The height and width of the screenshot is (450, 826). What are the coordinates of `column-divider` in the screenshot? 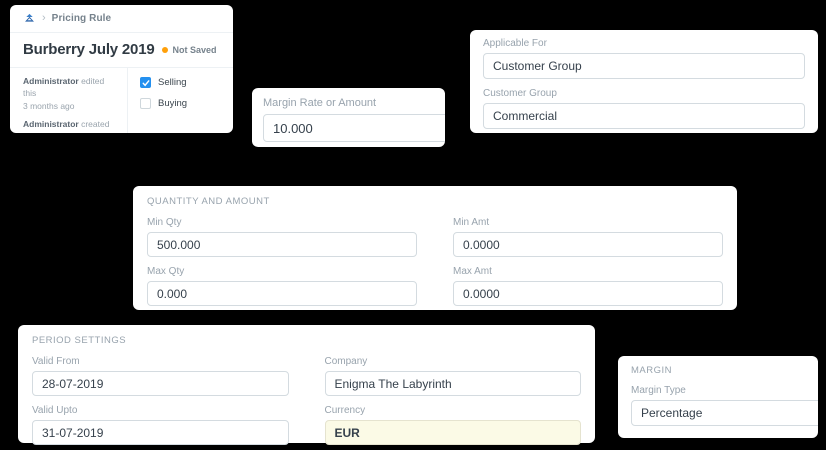 It's located at (127, 100).